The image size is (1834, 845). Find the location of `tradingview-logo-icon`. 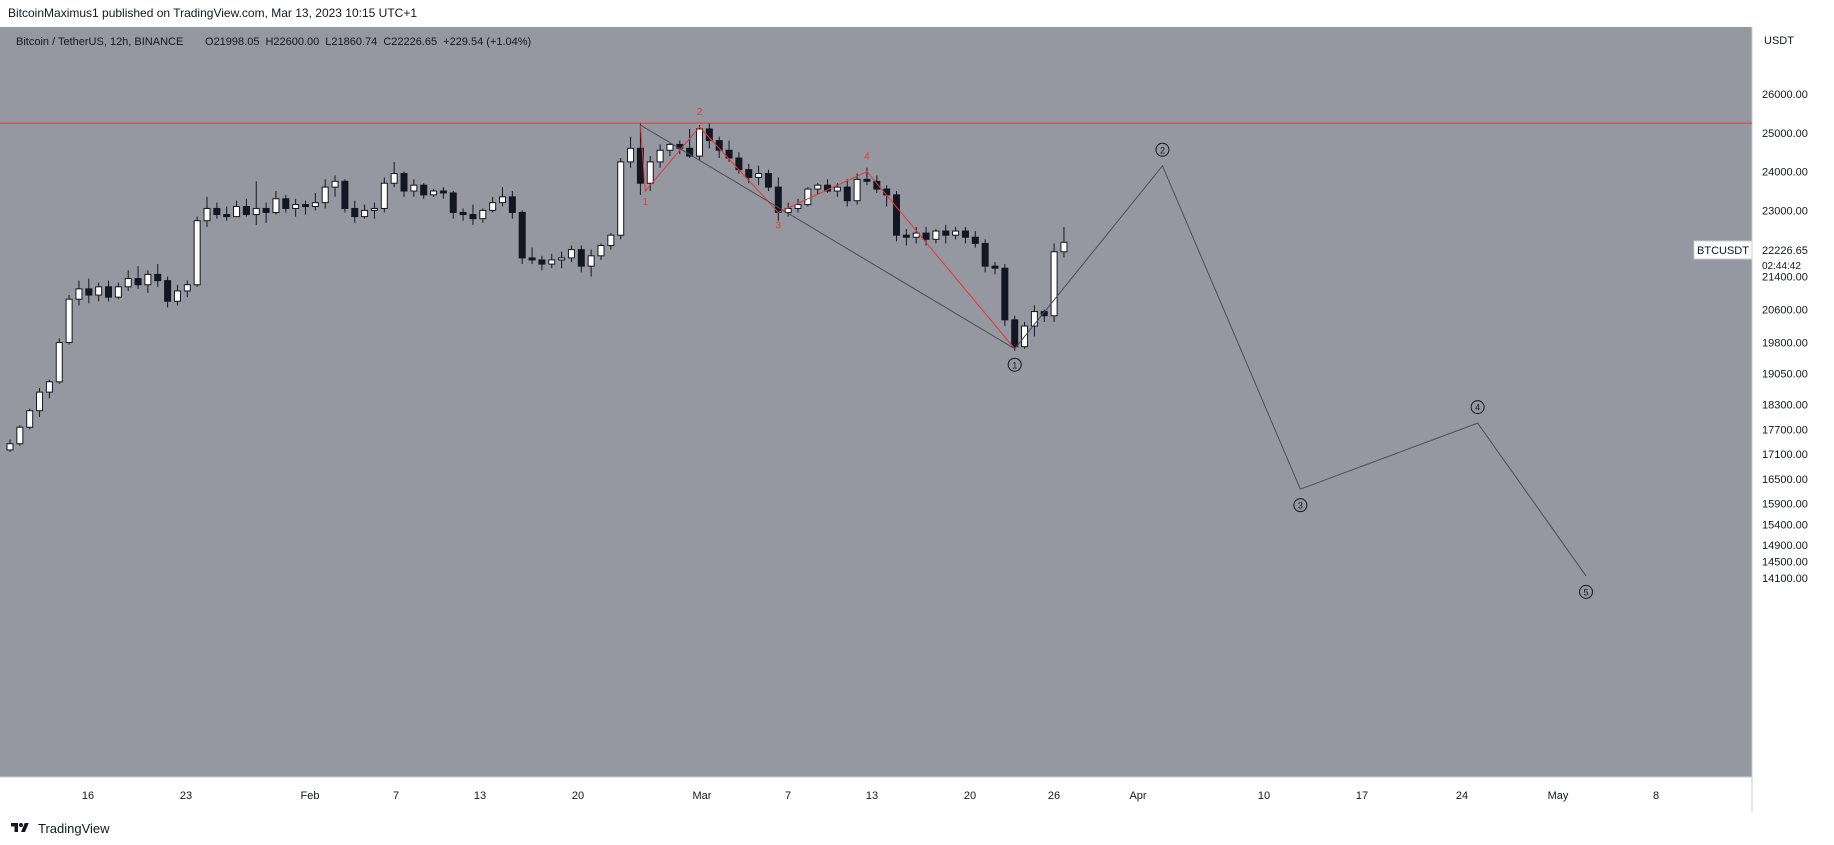

tradingview-logo-icon is located at coordinates (20, 827).